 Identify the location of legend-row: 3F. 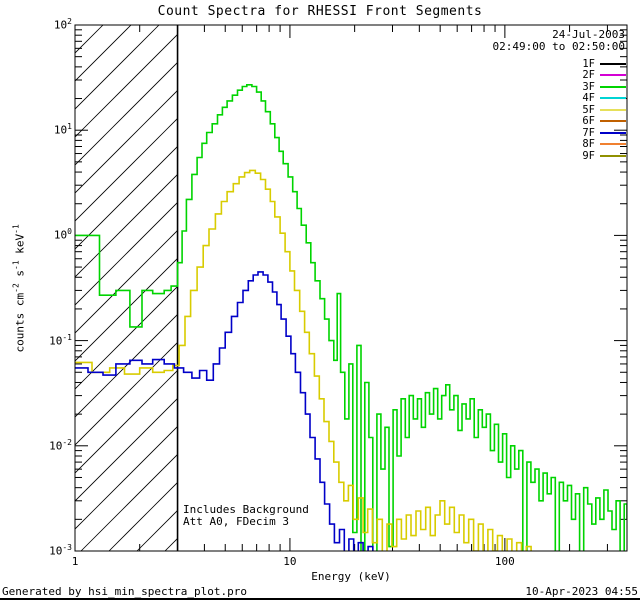
(604, 87).